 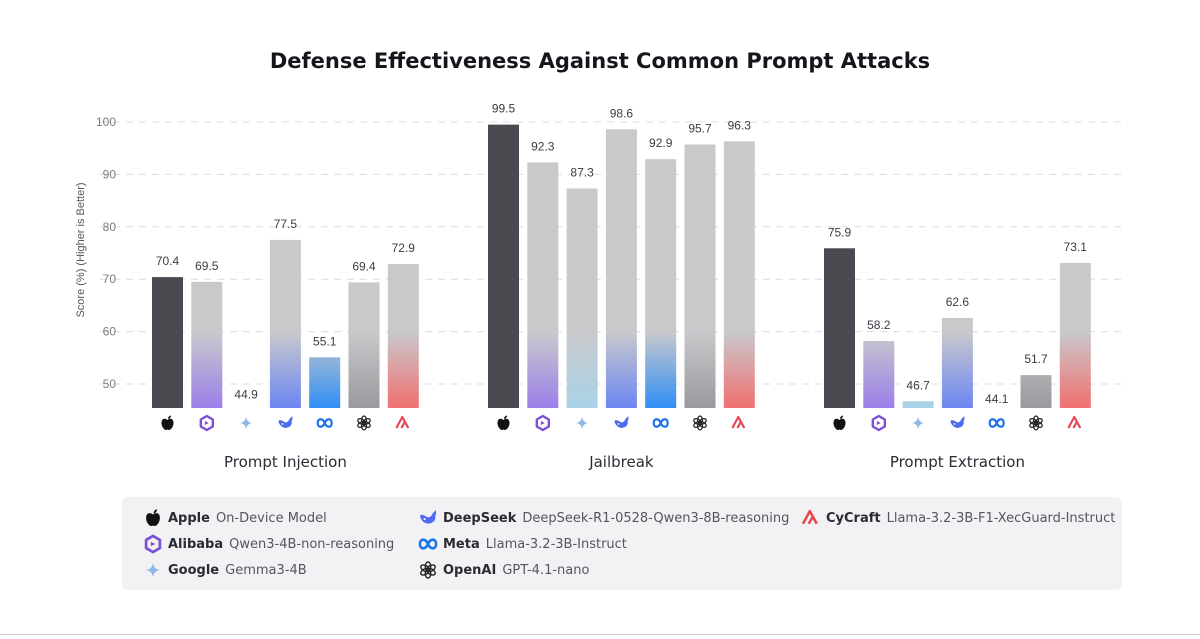 I want to click on legend-brand: OpenAI, so click(x=470, y=570).